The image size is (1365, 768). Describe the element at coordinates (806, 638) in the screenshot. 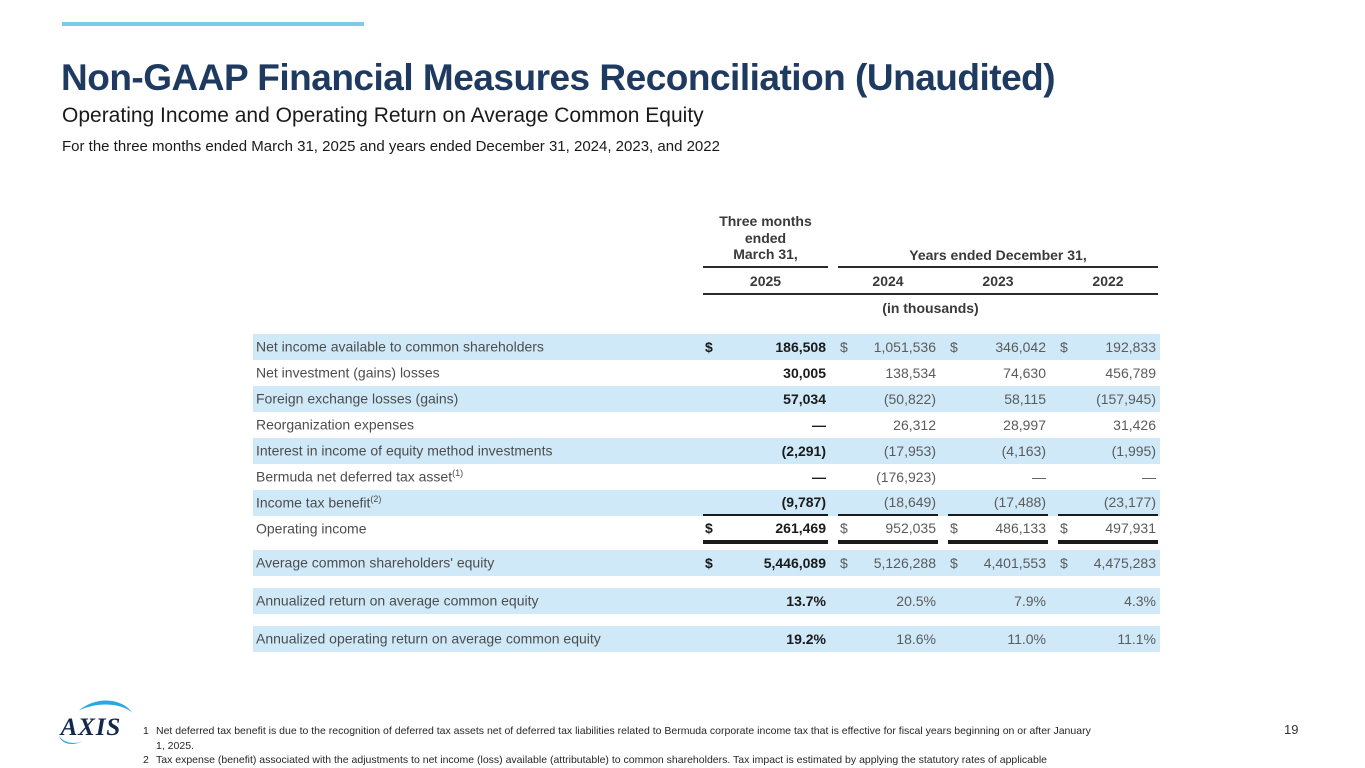

I see `cell-value-2025: 19.2%` at that location.